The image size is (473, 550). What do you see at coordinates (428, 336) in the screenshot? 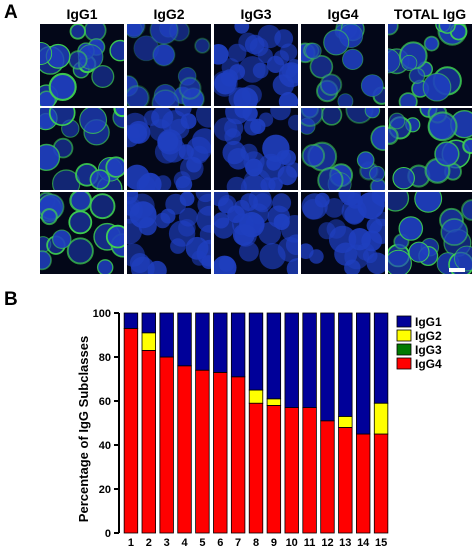
I see `legend-label-igg2: IgG2` at bounding box center [428, 336].